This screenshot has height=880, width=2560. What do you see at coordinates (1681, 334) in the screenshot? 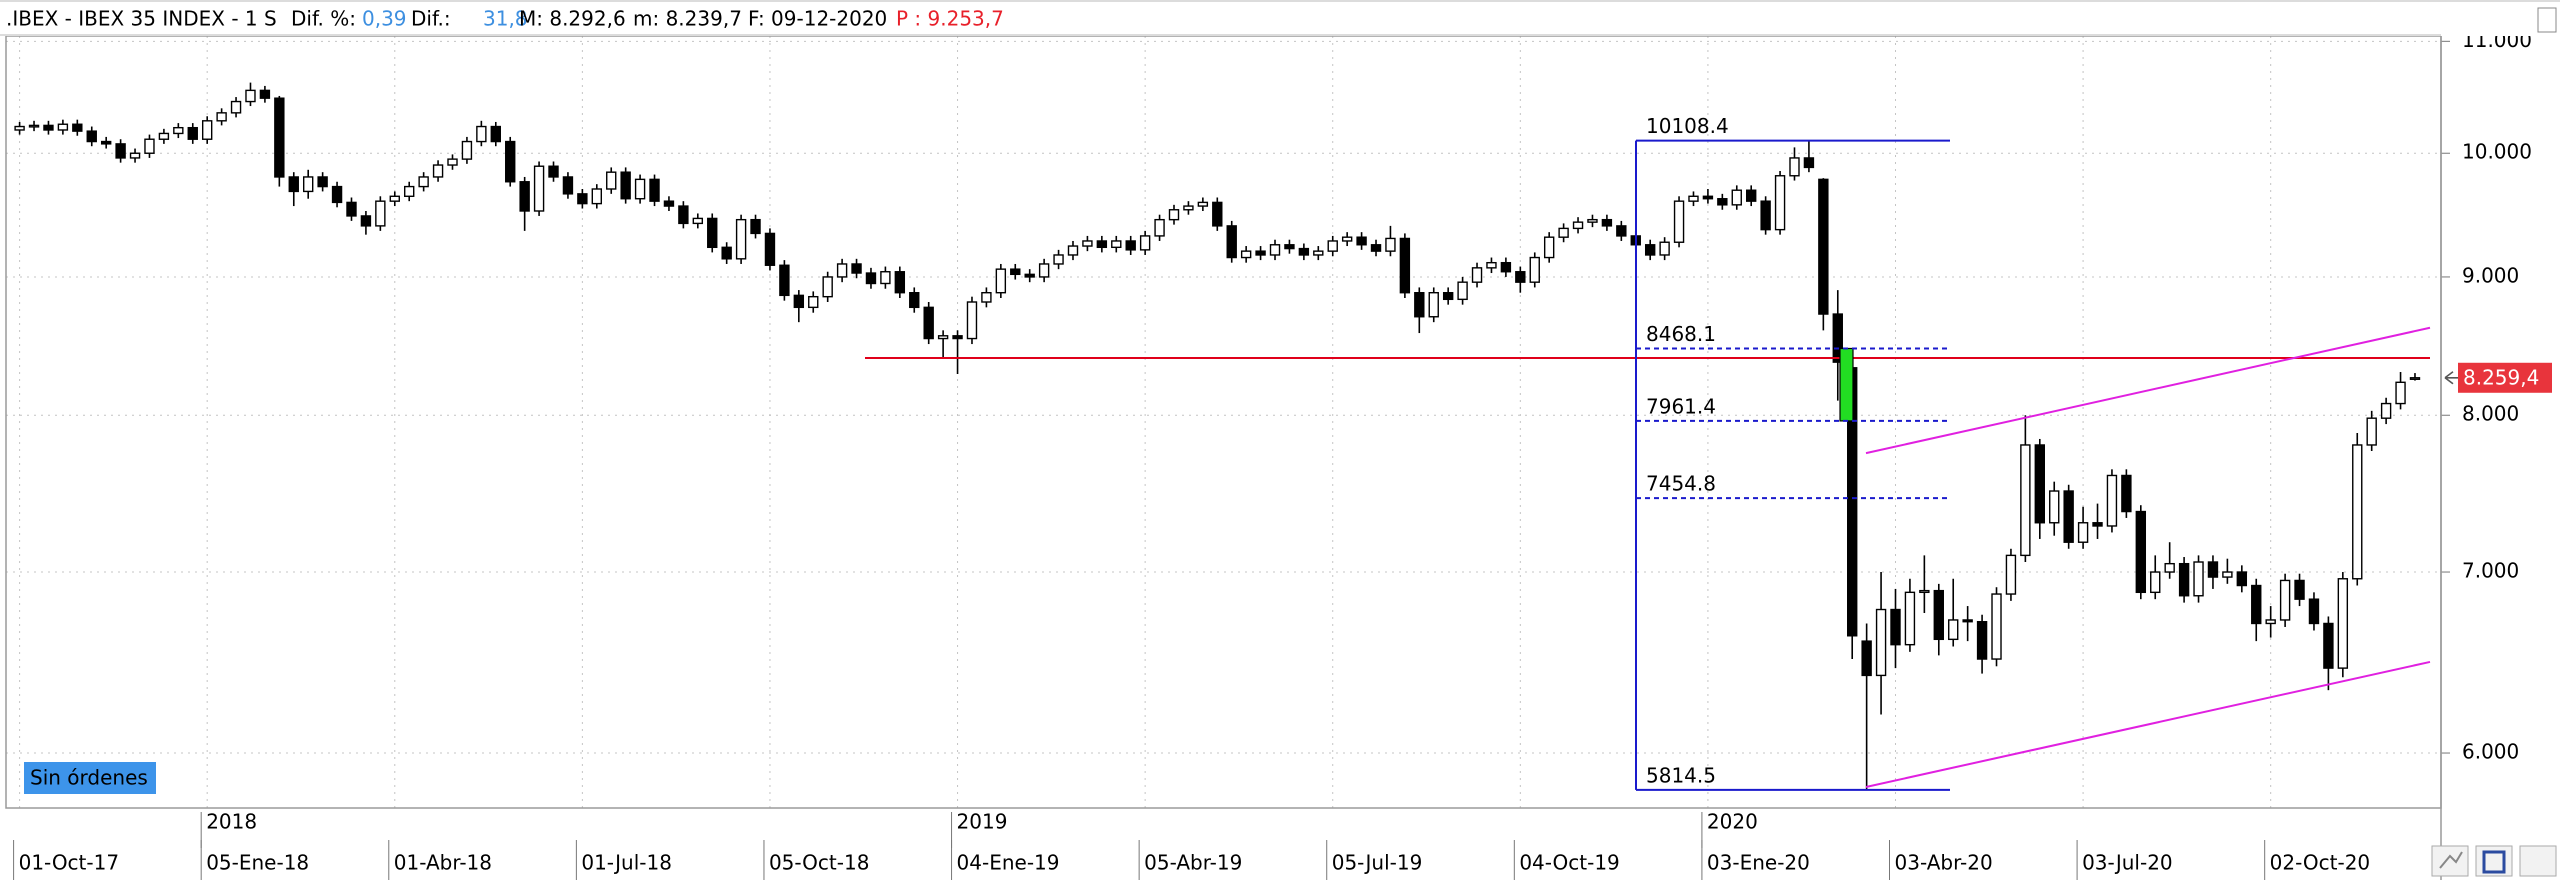
I see `fib-label: 8468.1` at bounding box center [1681, 334].